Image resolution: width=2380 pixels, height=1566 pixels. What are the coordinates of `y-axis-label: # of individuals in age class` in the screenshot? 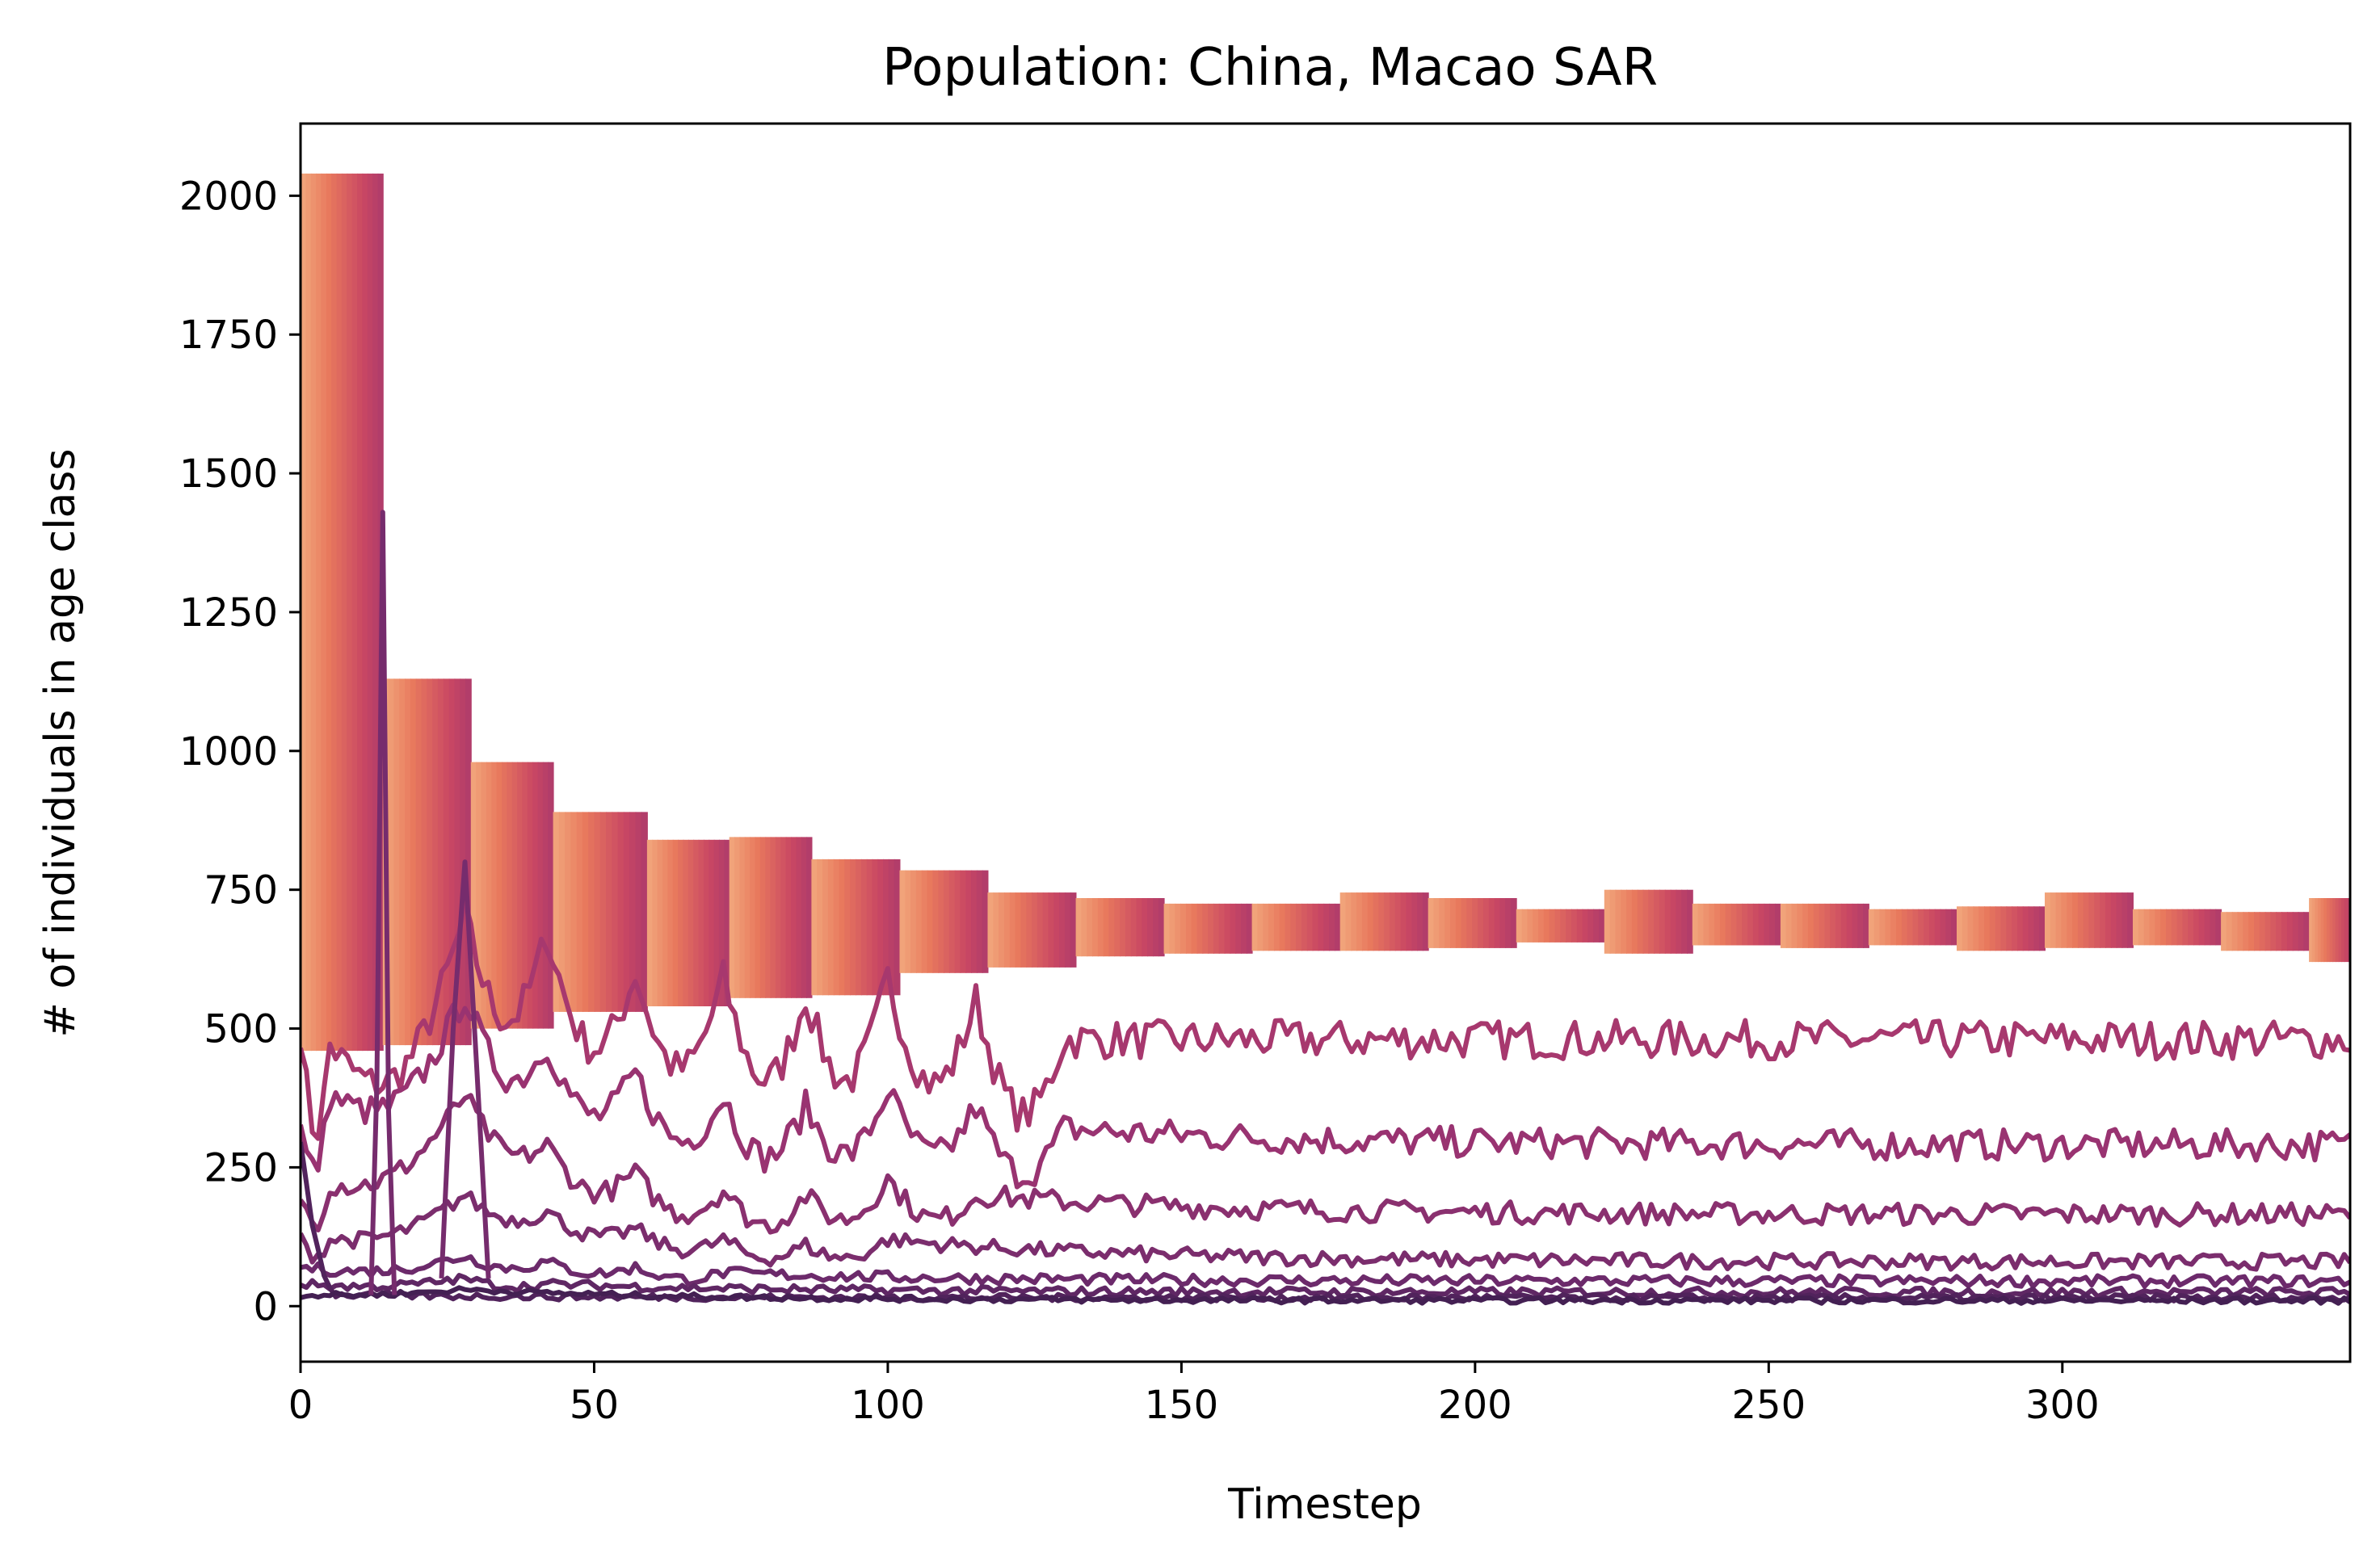 It's located at (61, 742).